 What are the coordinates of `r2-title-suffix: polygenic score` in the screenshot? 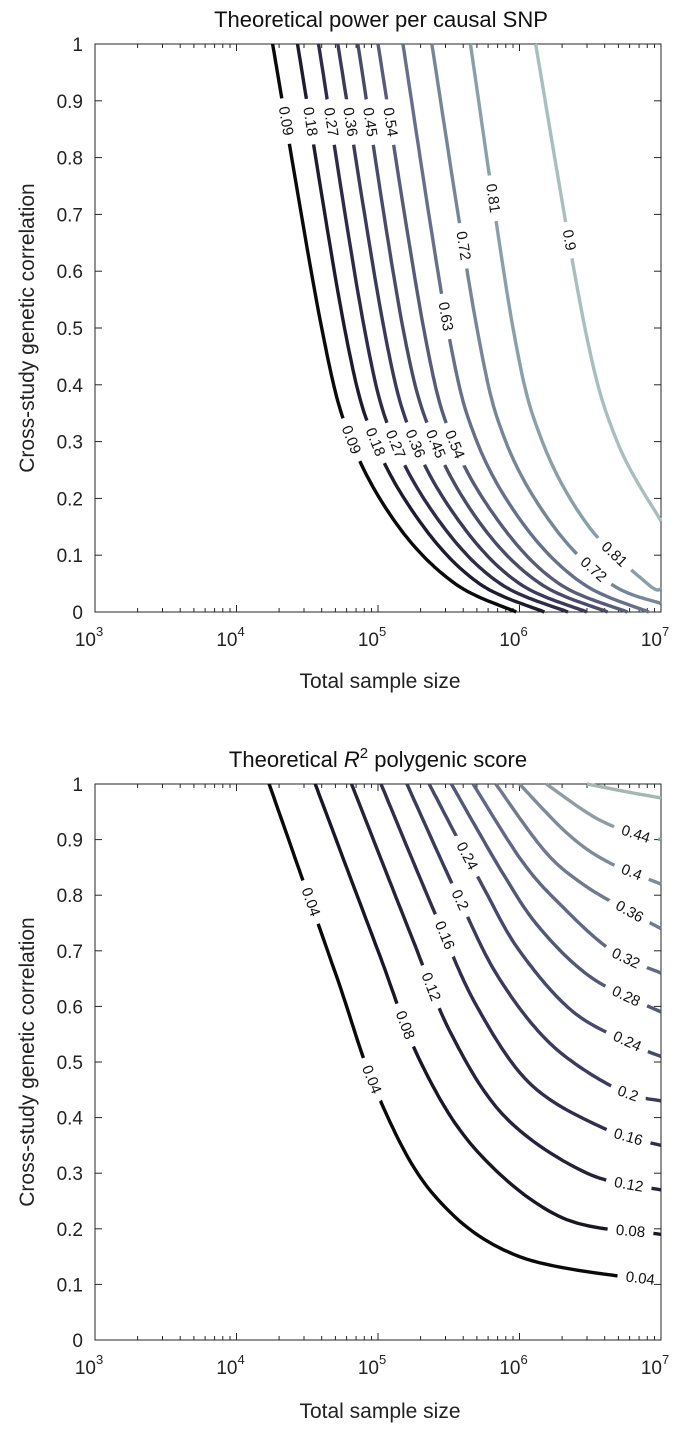 It's located at (447, 759).